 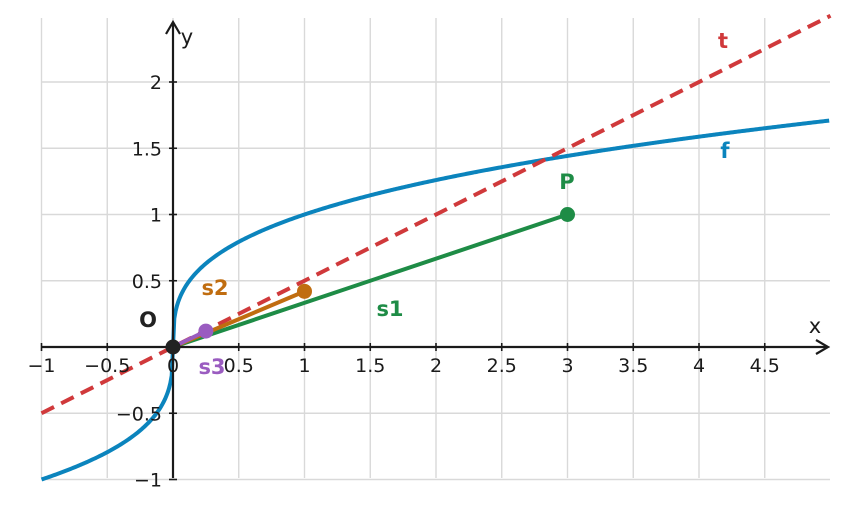 What do you see at coordinates (823, 347) in the screenshot?
I see `x-axis-arrow` at bounding box center [823, 347].